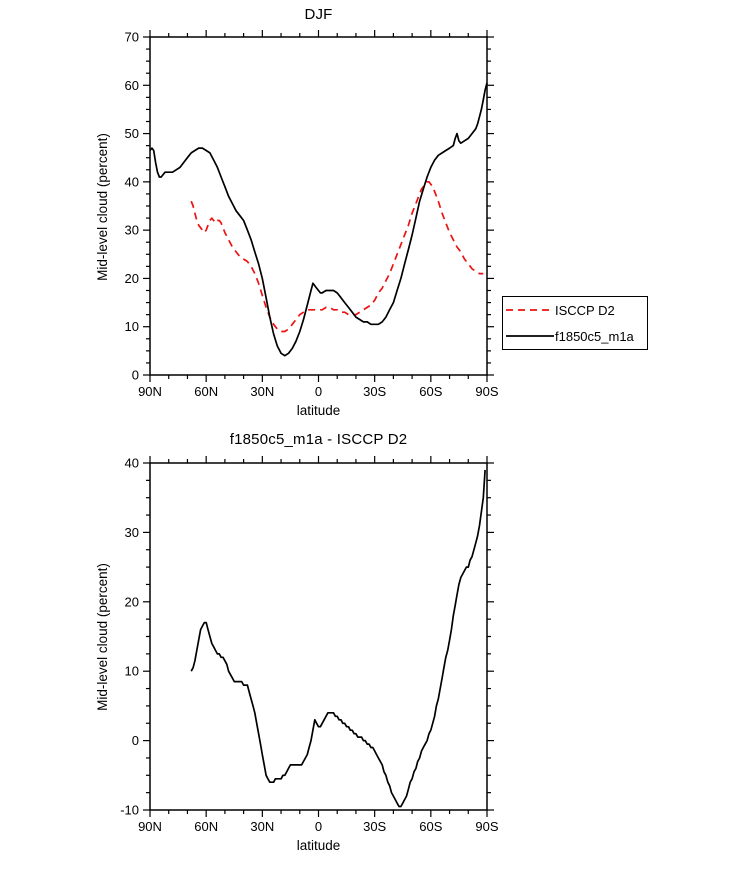 This screenshot has height=869, width=733. What do you see at coordinates (318, 439) in the screenshot?
I see `bottom-chart-title: f1850c5_m1a - ISCCP D2` at bounding box center [318, 439].